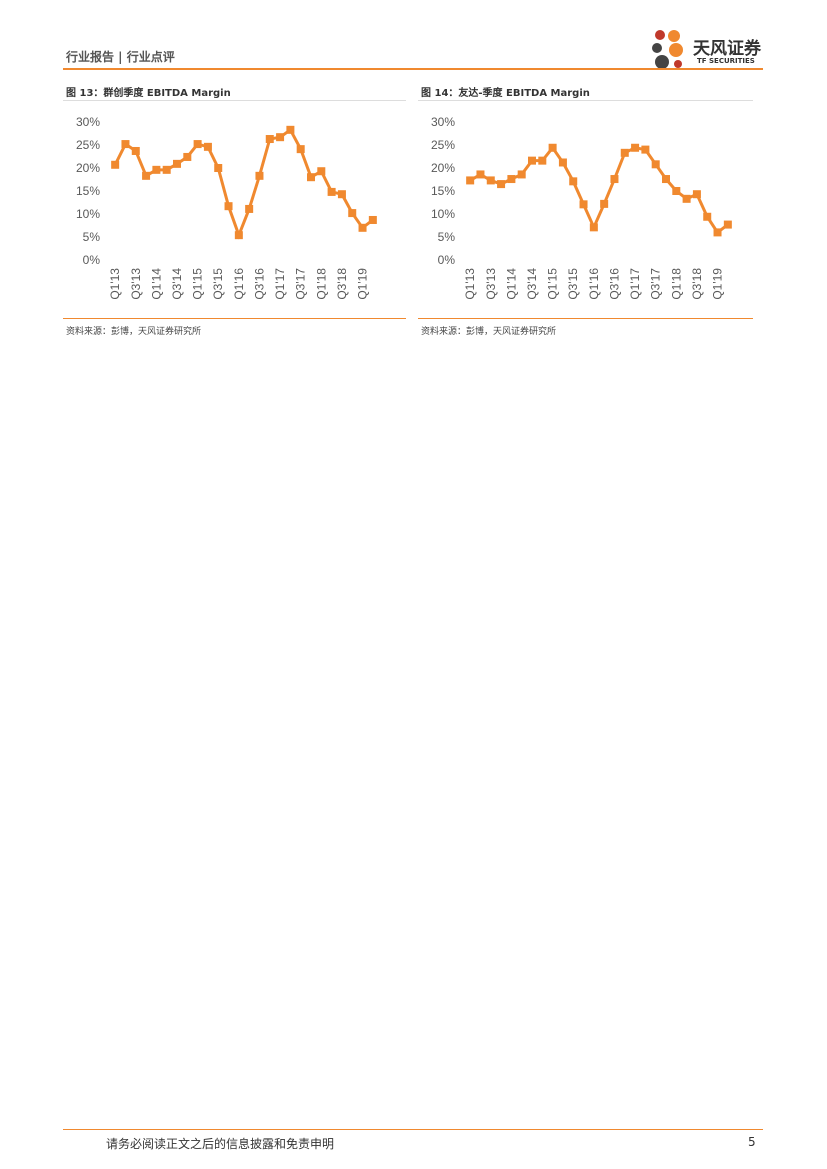 The image size is (827, 1169). What do you see at coordinates (505, 93) in the screenshot?
I see `figure-title: 图 14：友达-季度 EBITDA Margin` at bounding box center [505, 93].